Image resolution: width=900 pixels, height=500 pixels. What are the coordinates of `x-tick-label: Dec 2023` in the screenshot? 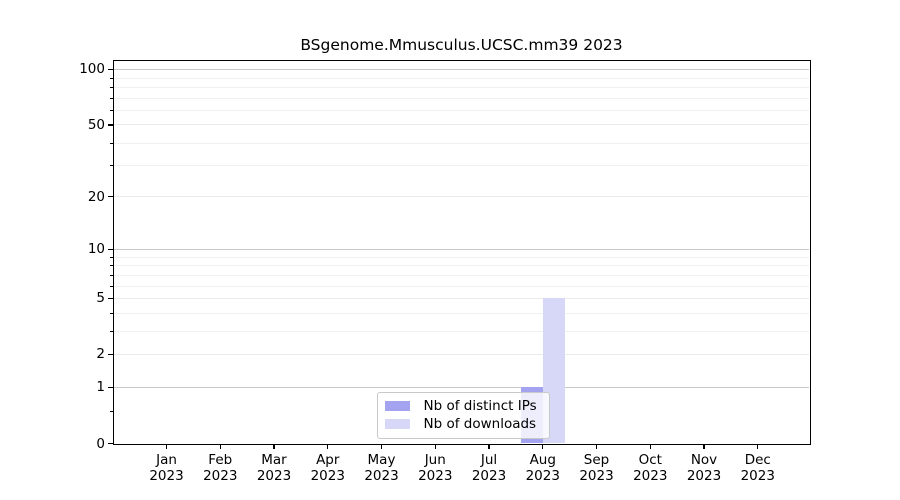 It's located at (758, 468).